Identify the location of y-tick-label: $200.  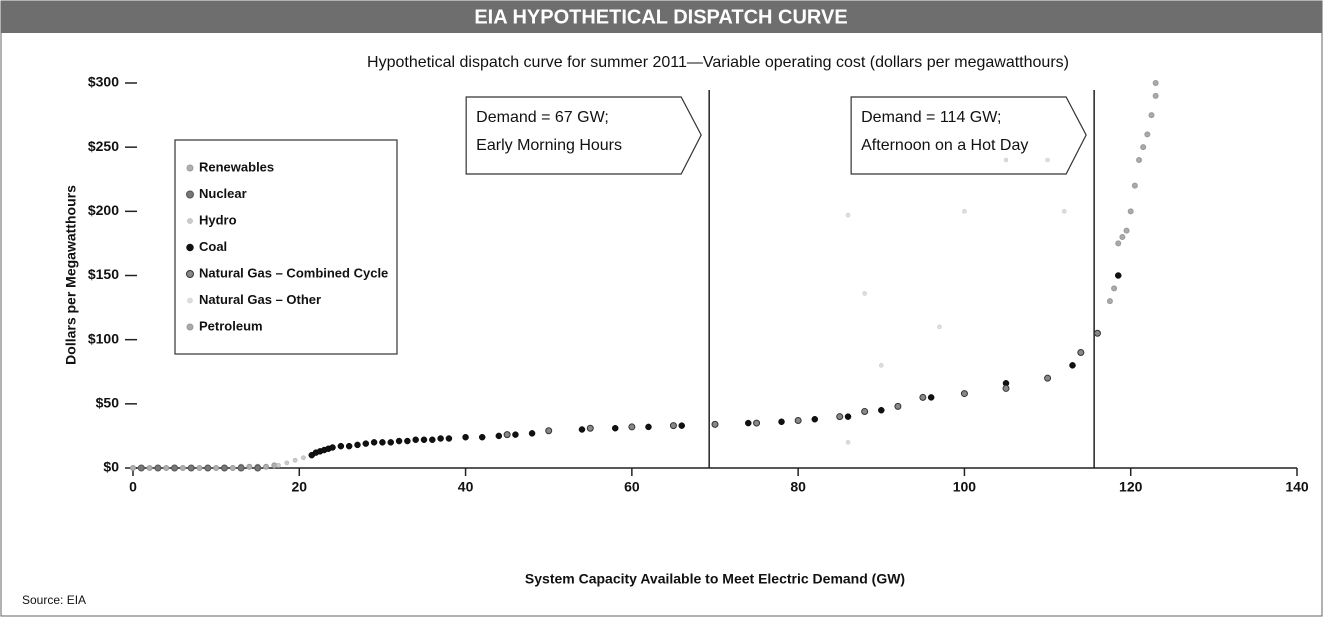
(103, 210).